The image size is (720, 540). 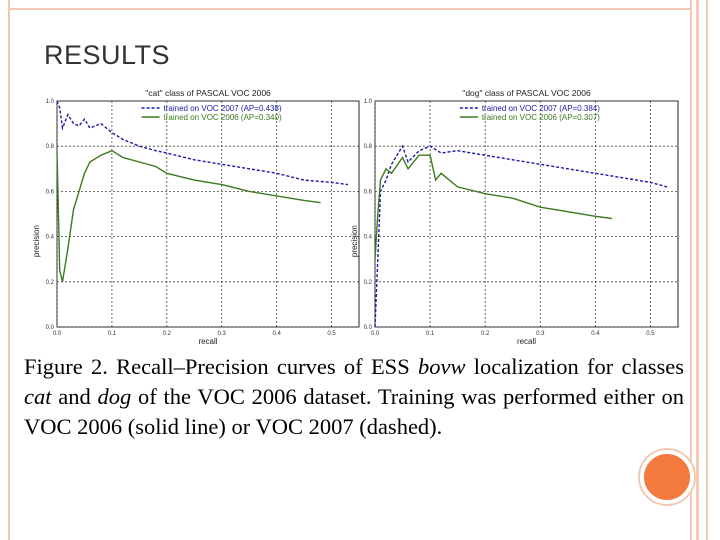 I want to click on caption-term: bovw, so click(x=442, y=366).